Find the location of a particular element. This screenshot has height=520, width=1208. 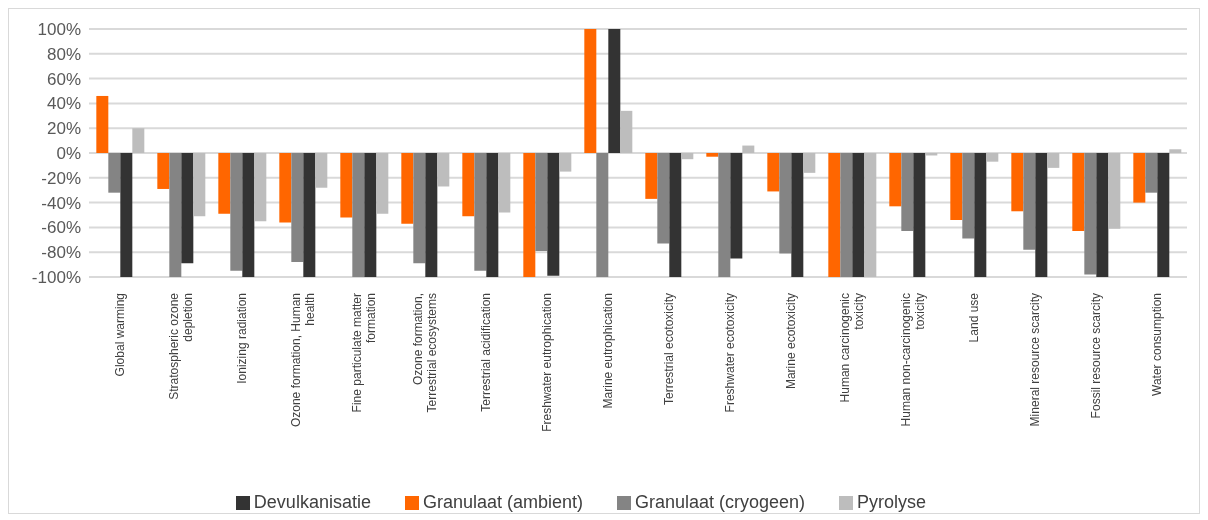

legend-label: Pyrolyse is located at coordinates (892, 502).